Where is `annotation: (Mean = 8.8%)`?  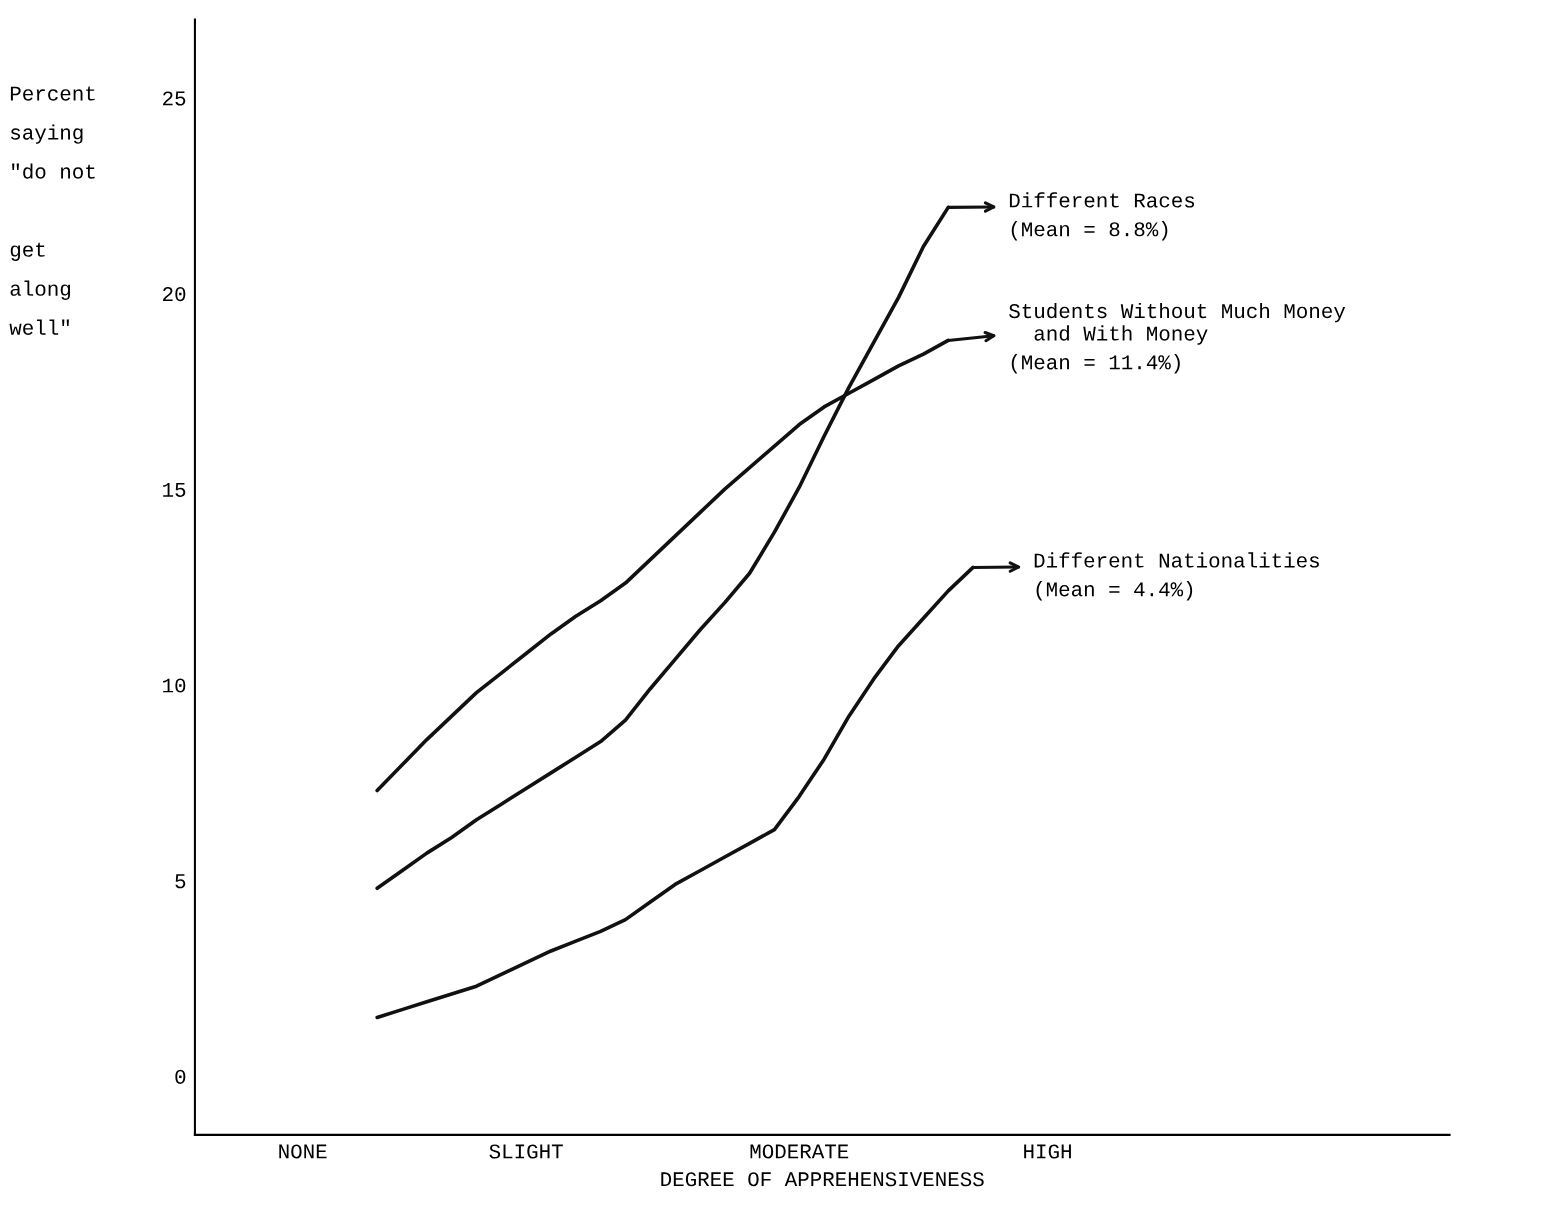
annotation: (Mean = 8.8%) is located at coordinates (1089, 231).